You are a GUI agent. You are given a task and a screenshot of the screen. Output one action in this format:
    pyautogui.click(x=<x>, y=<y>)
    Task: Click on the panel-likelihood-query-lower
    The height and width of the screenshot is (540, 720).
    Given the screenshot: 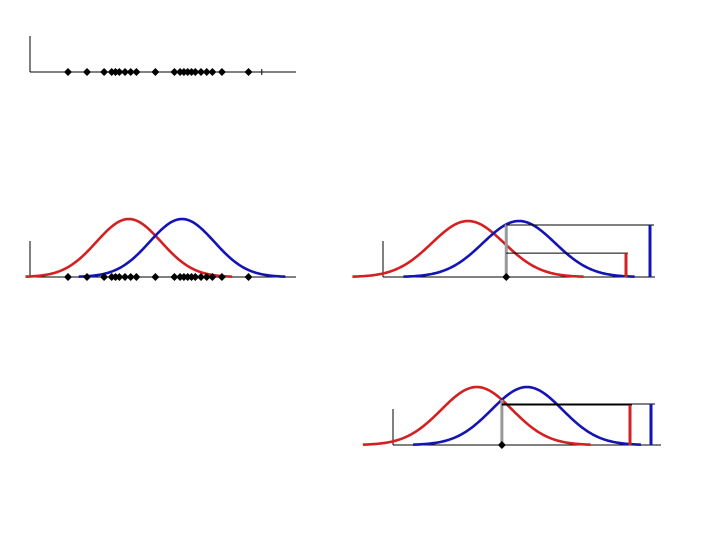 What is the action you would take?
    pyautogui.click(x=511, y=417)
    